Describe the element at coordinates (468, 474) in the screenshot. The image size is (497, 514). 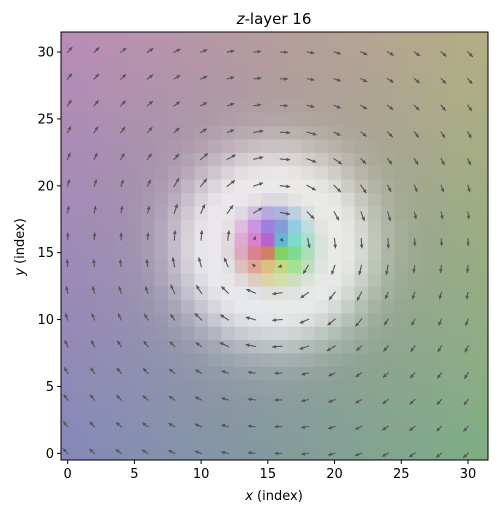
I see `x-tick-label: 30` at that location.